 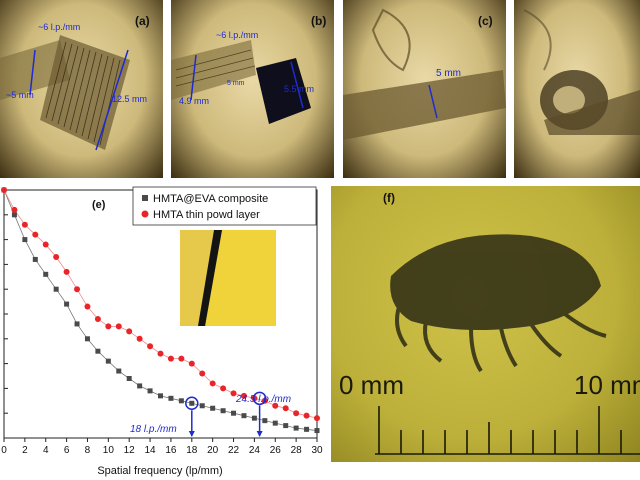 I want to click on ruler, so click(x=507, y=430).